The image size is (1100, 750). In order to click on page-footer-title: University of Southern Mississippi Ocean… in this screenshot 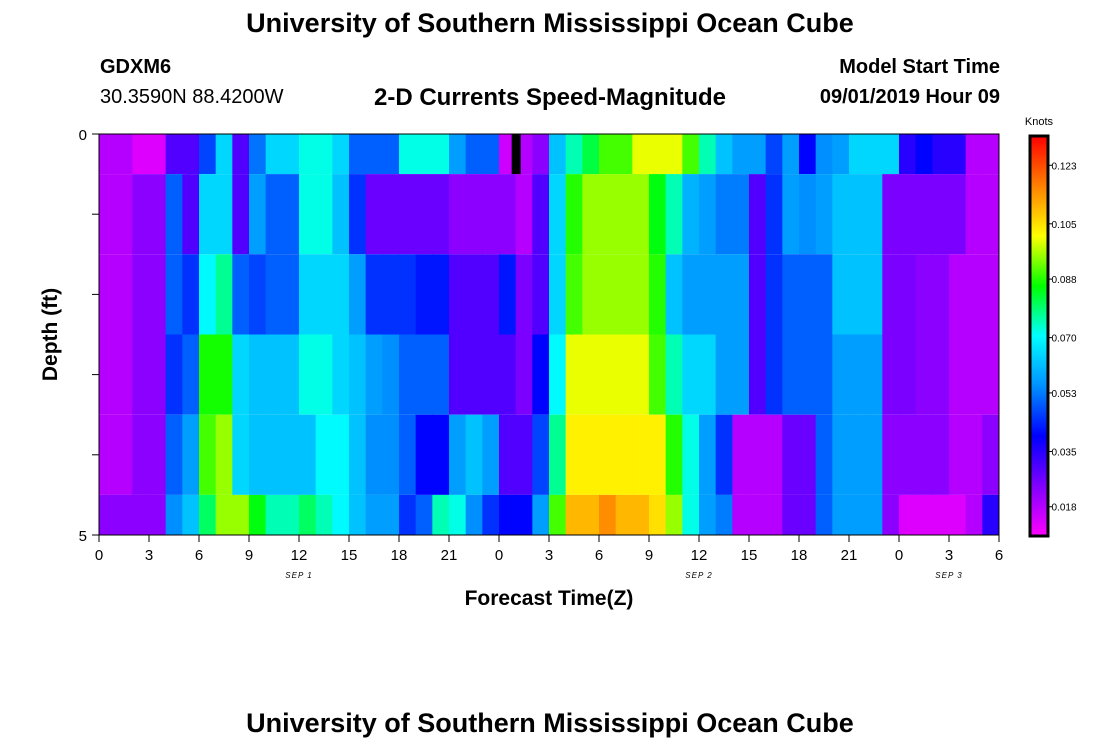, I will do `click(550, 723)`.